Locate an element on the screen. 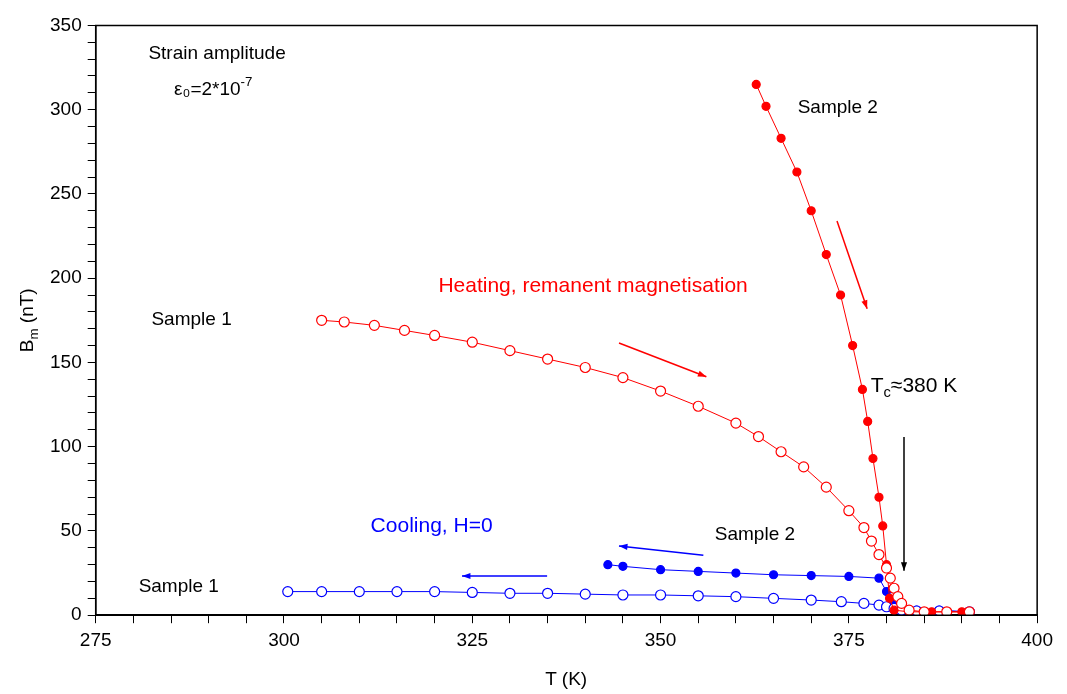 This screenshot has width=1067, height=694. y-tick-label: 300 is located at coordinates (66, 108).